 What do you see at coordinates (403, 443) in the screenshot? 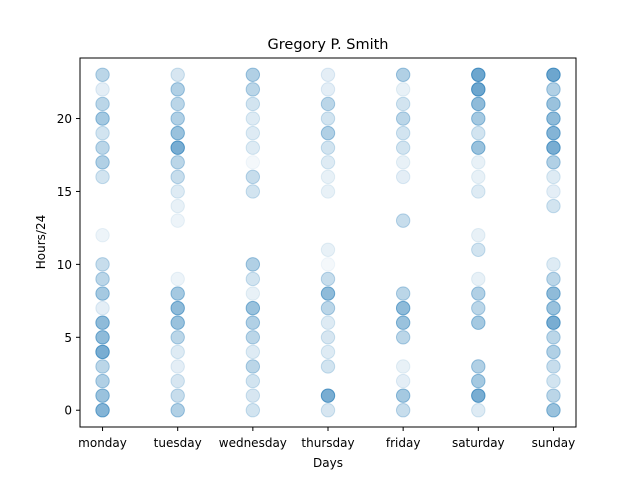
I see `x-tick-label: friday` at bounding box center [403, 443].